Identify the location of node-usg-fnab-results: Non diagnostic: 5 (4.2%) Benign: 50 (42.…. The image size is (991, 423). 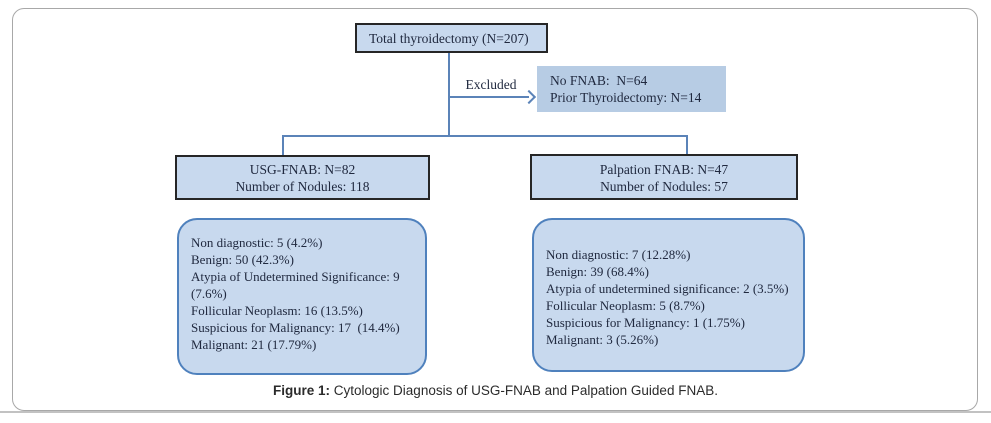
(302, 296).